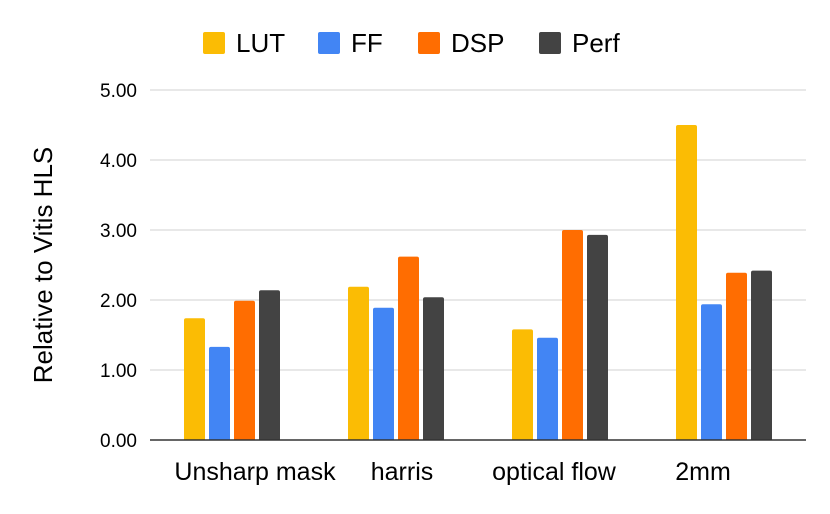 The height and width of the screenshot is (514, 830). Describe the element at coordinates (596, 43) in the screenshot. I see `legend-label: Perf` at that location.